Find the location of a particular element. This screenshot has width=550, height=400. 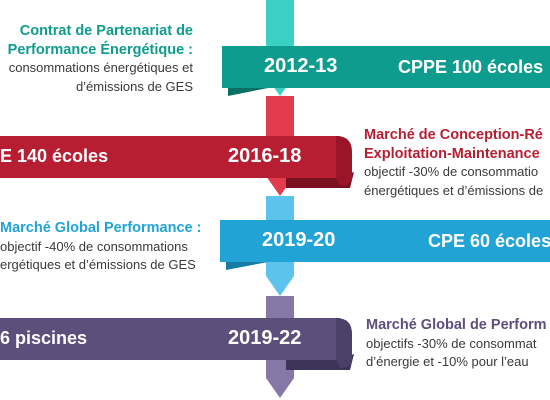

description-body-line: ergétiques et d’émissions de GES is located at coordinates (98, 264).